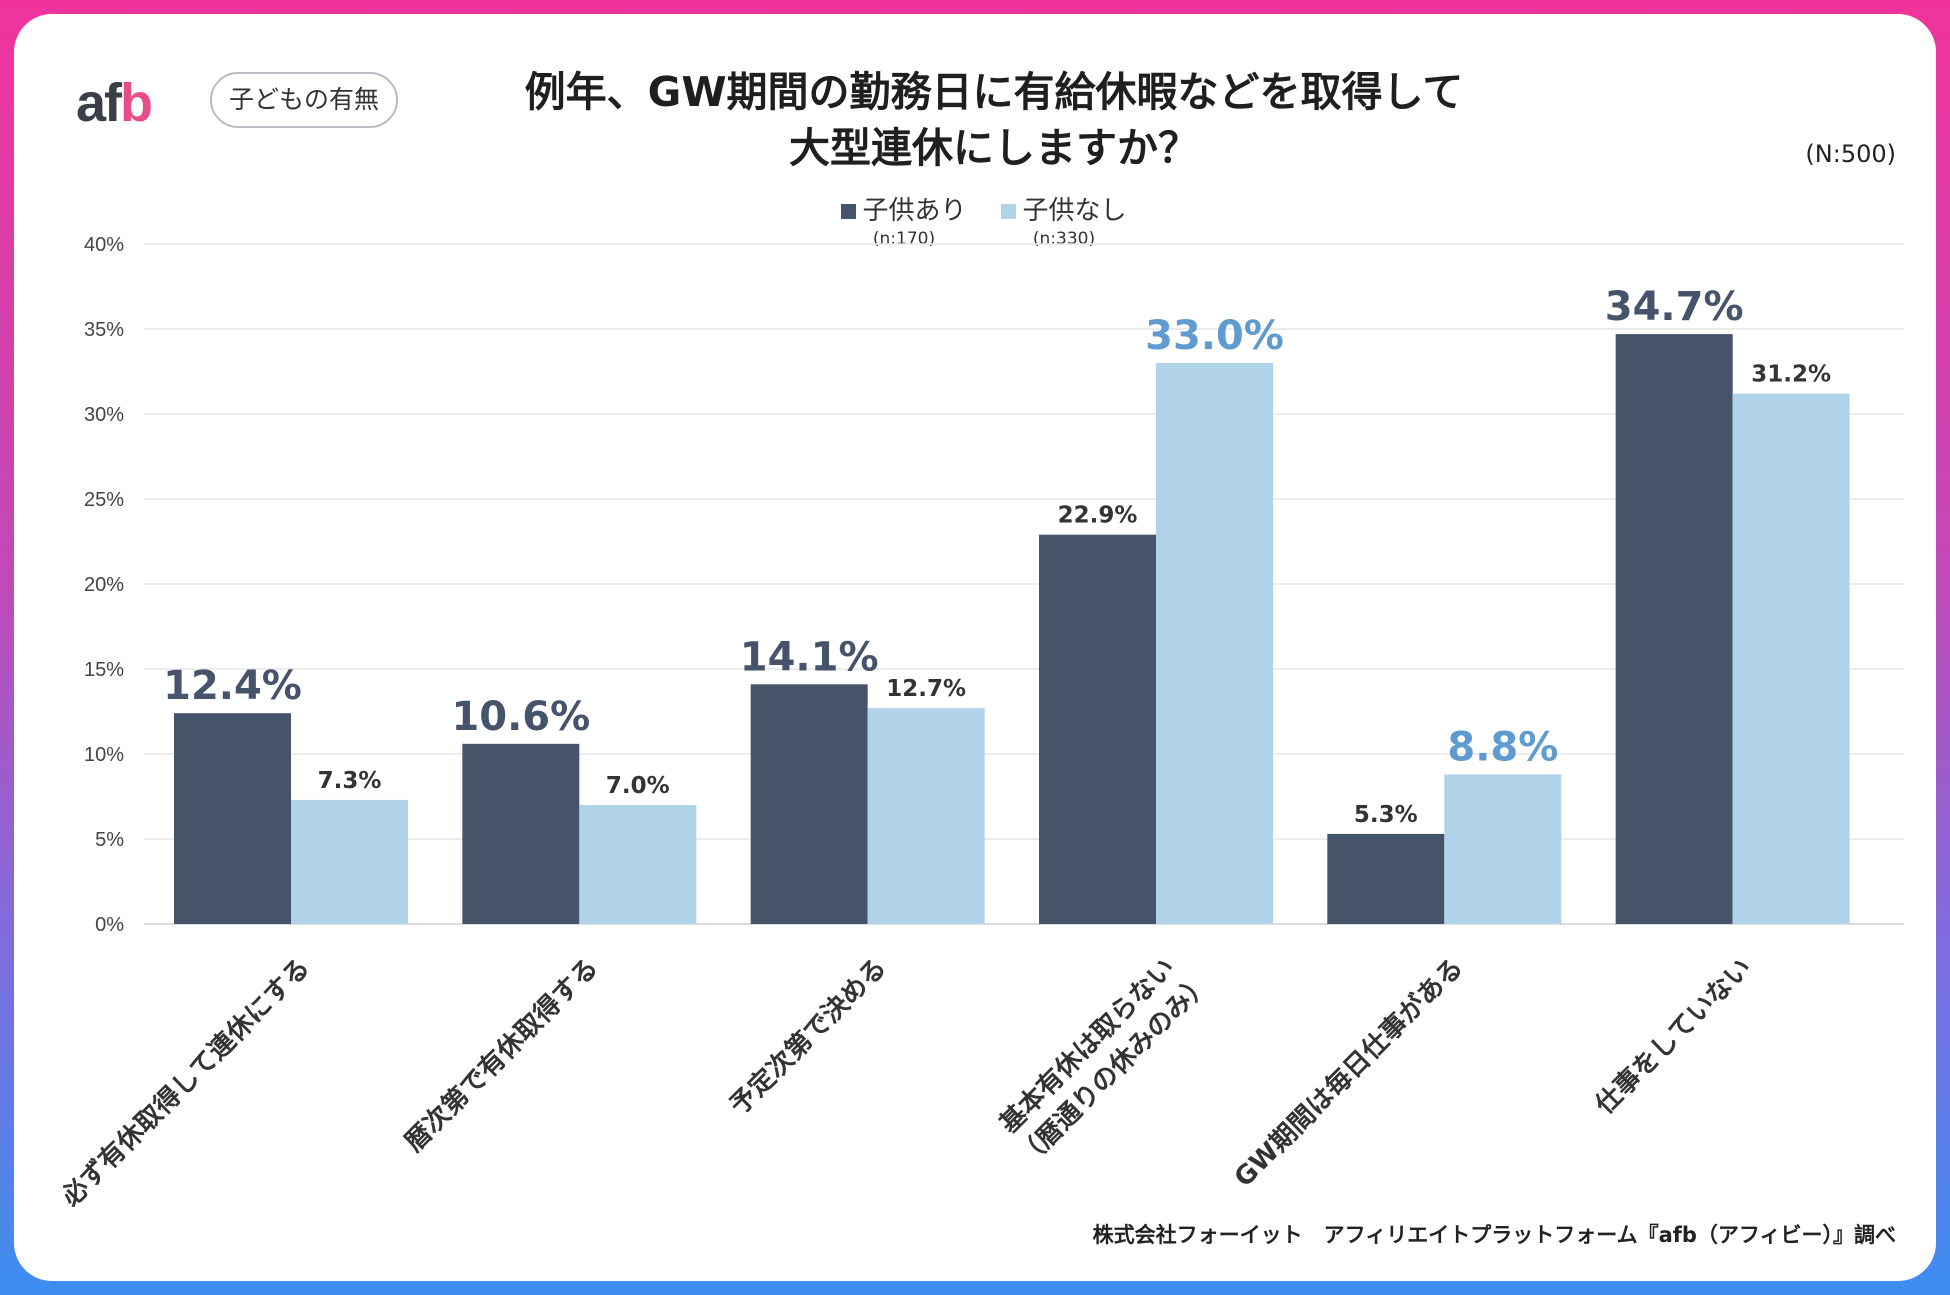 The width and height of the screenshot is (1950, 1295). What do you see at coordinates (104, 500) in the screenshot?
I see `y-tick-label: 25%` at bounding box center [104, 500].